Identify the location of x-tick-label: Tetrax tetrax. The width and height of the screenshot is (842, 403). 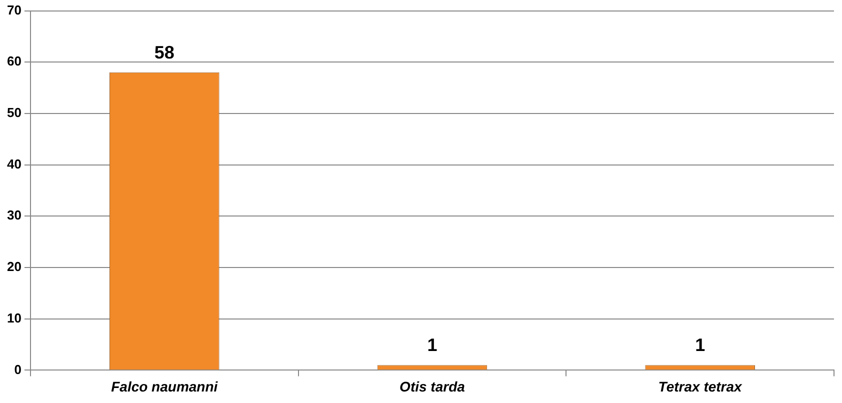
(701, 386).